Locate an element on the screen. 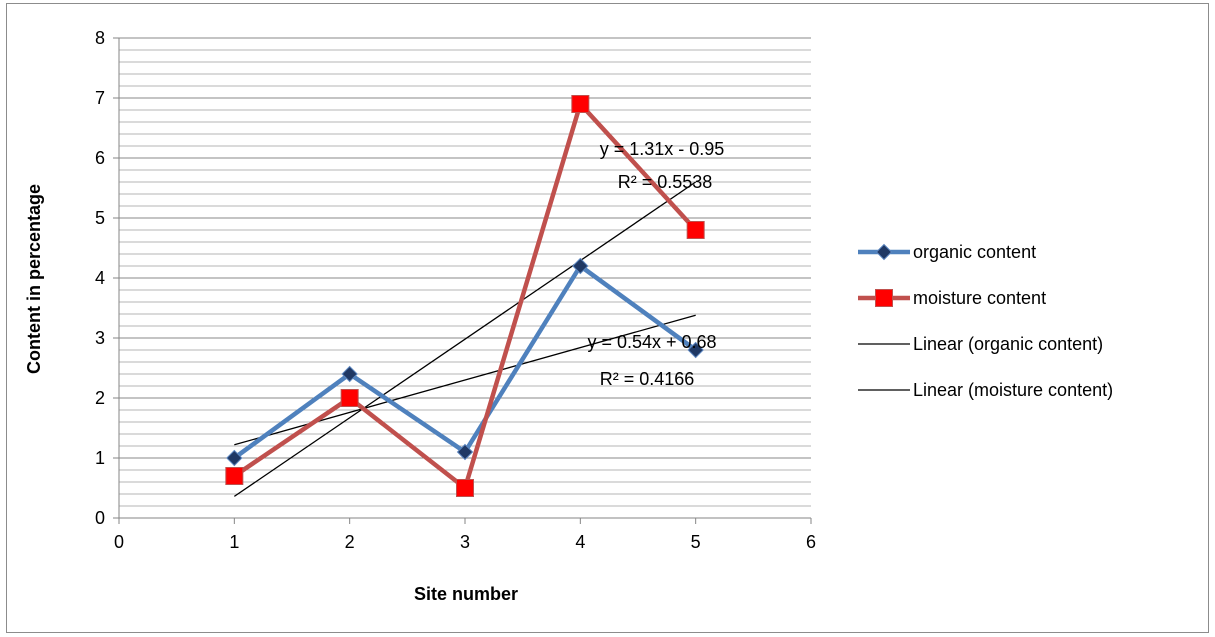  legend-item: Linear (moisture content) is located at coordinates (985, 390).